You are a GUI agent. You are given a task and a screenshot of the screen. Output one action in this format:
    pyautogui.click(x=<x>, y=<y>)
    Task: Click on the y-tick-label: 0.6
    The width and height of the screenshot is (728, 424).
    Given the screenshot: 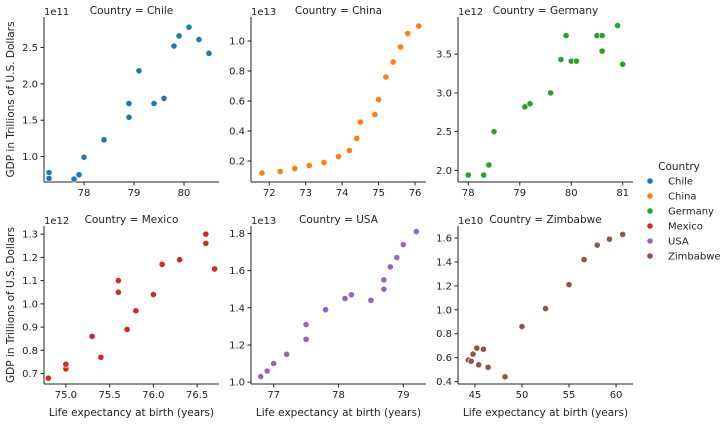 What is the action you would take?
    pyautogui.click(x=237, y=102)
    